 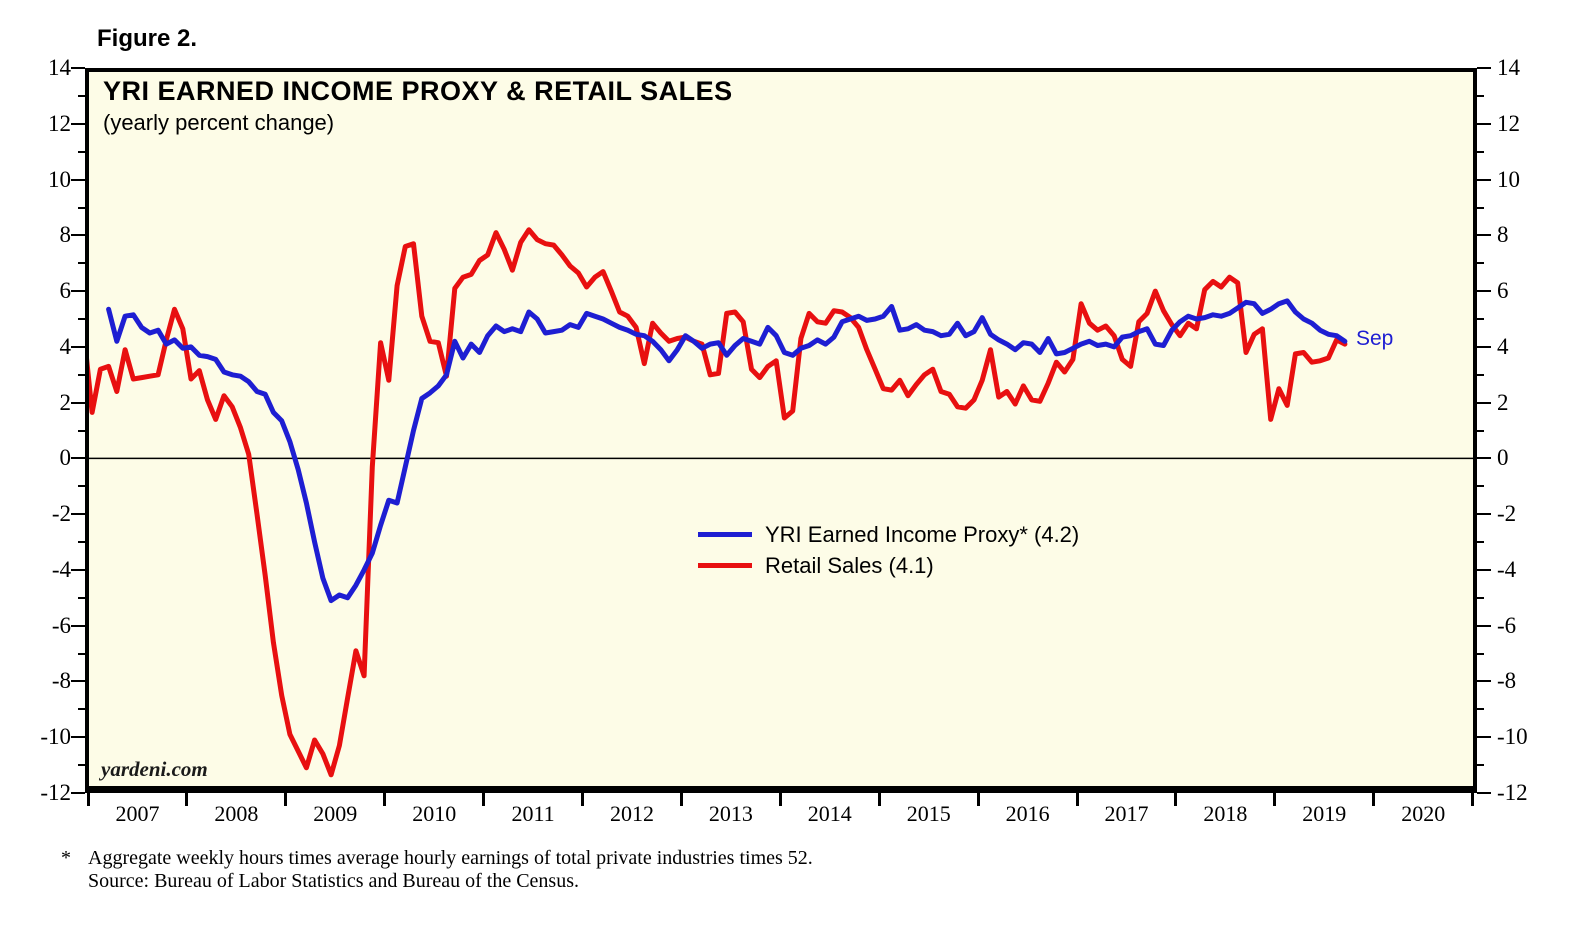 What do you see at coordinates (154, 769) in the screenshot?
I see `watermark: yardeni.com` at bounding box center [154, 769].